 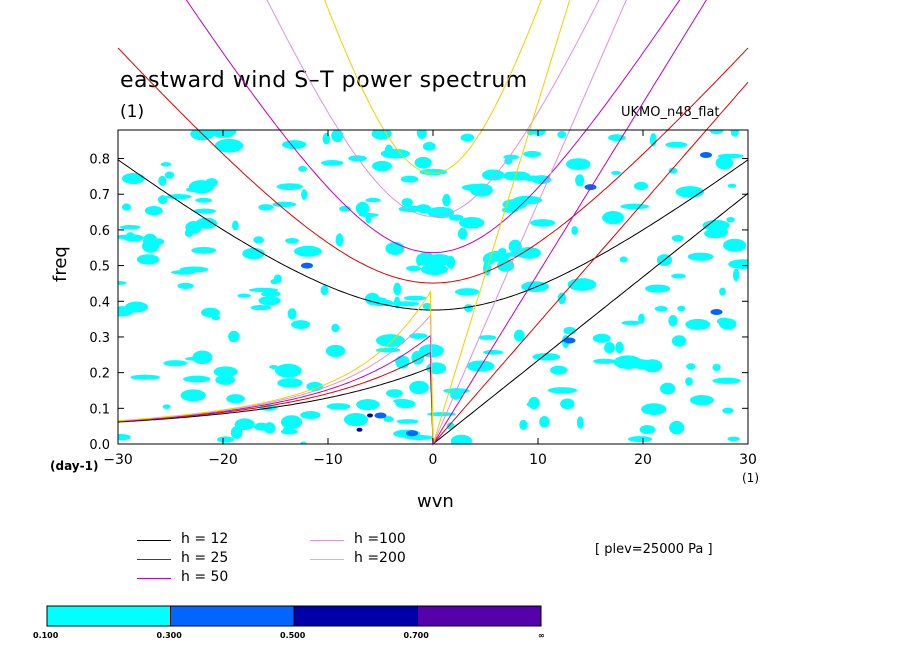 What do you see at coordinates (328, 460) in the screenshot?
I see `x-tick-label: −10` at bounding box center [328, 460].